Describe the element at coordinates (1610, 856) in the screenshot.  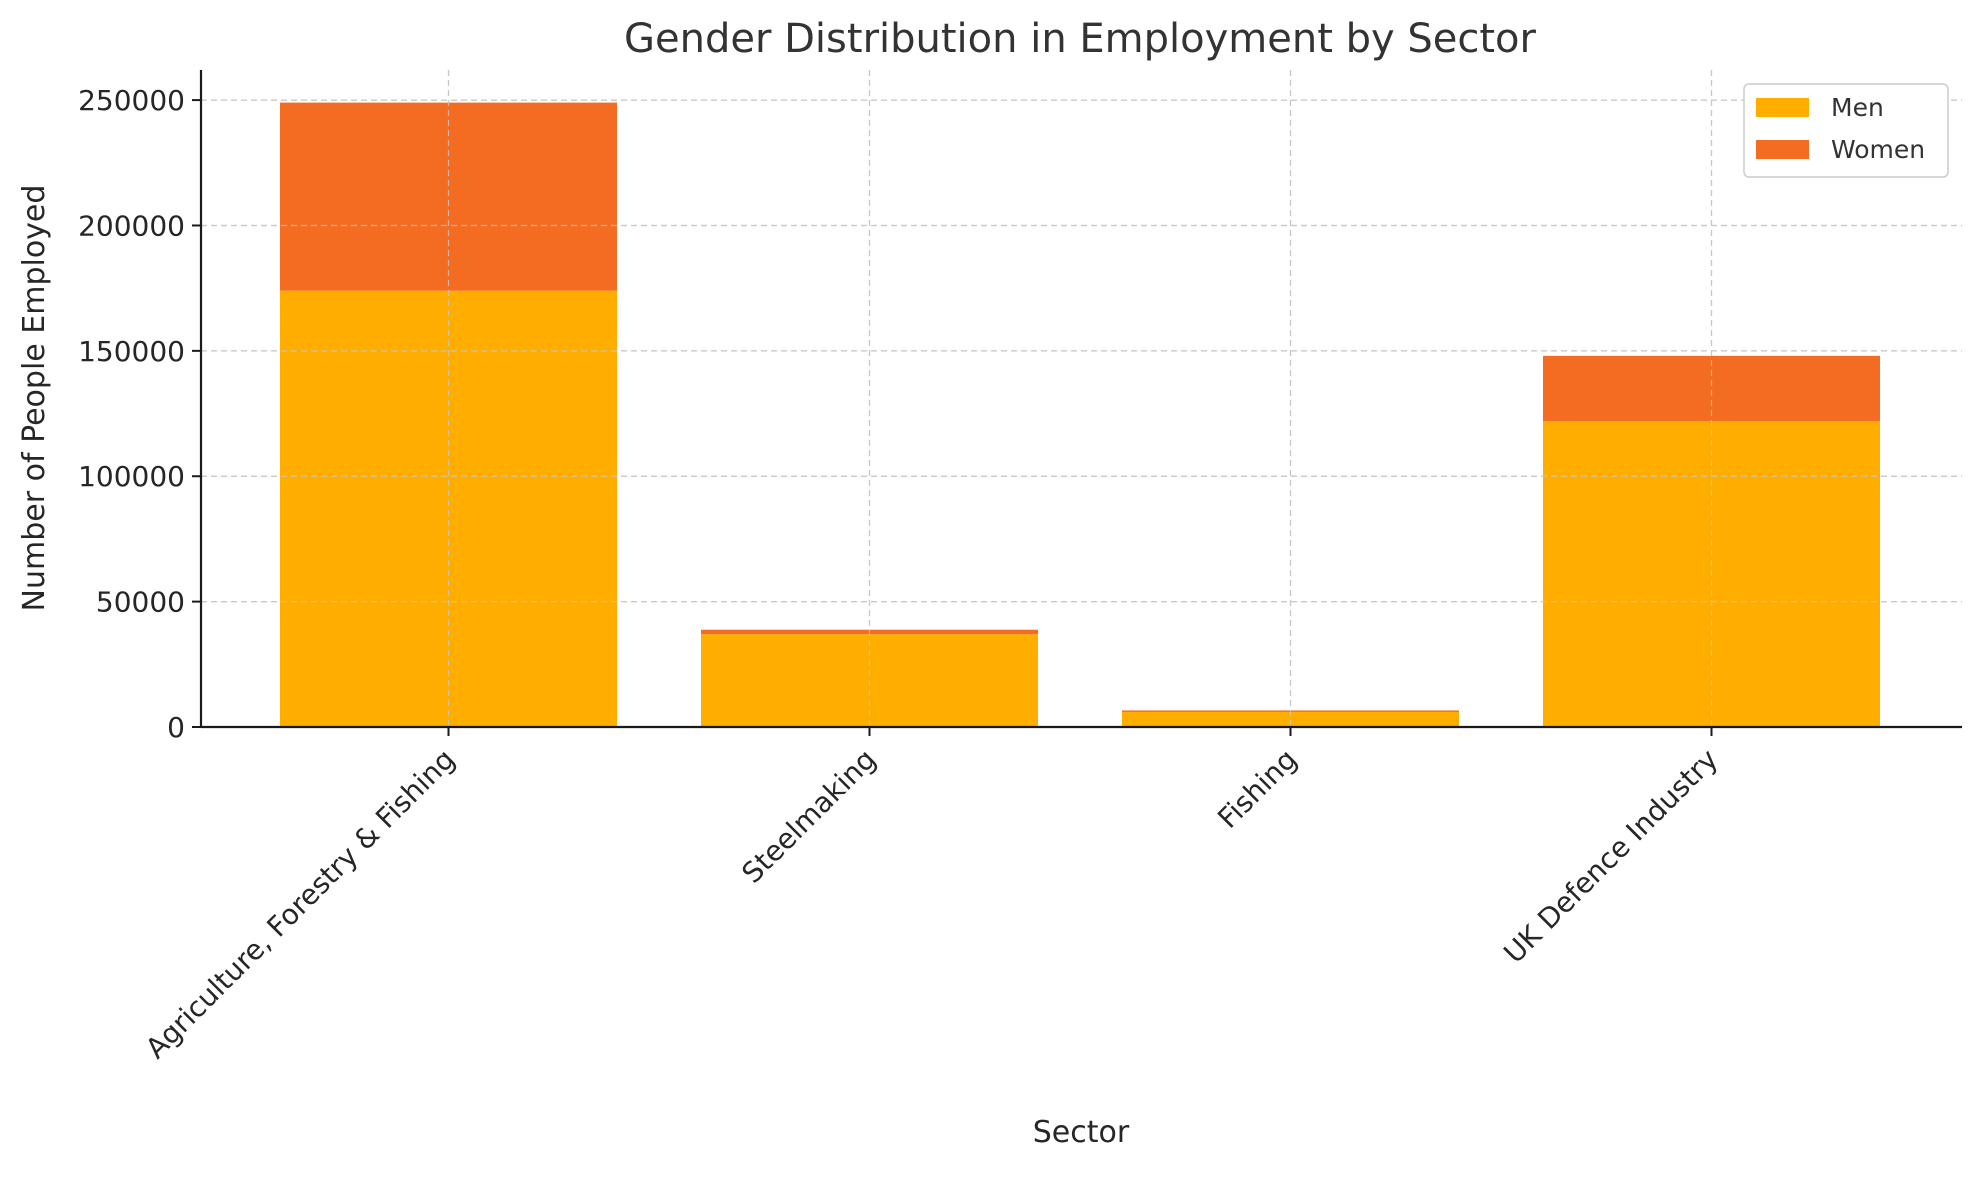
I see `x-tick-label: UK Defence Industry` at that location.